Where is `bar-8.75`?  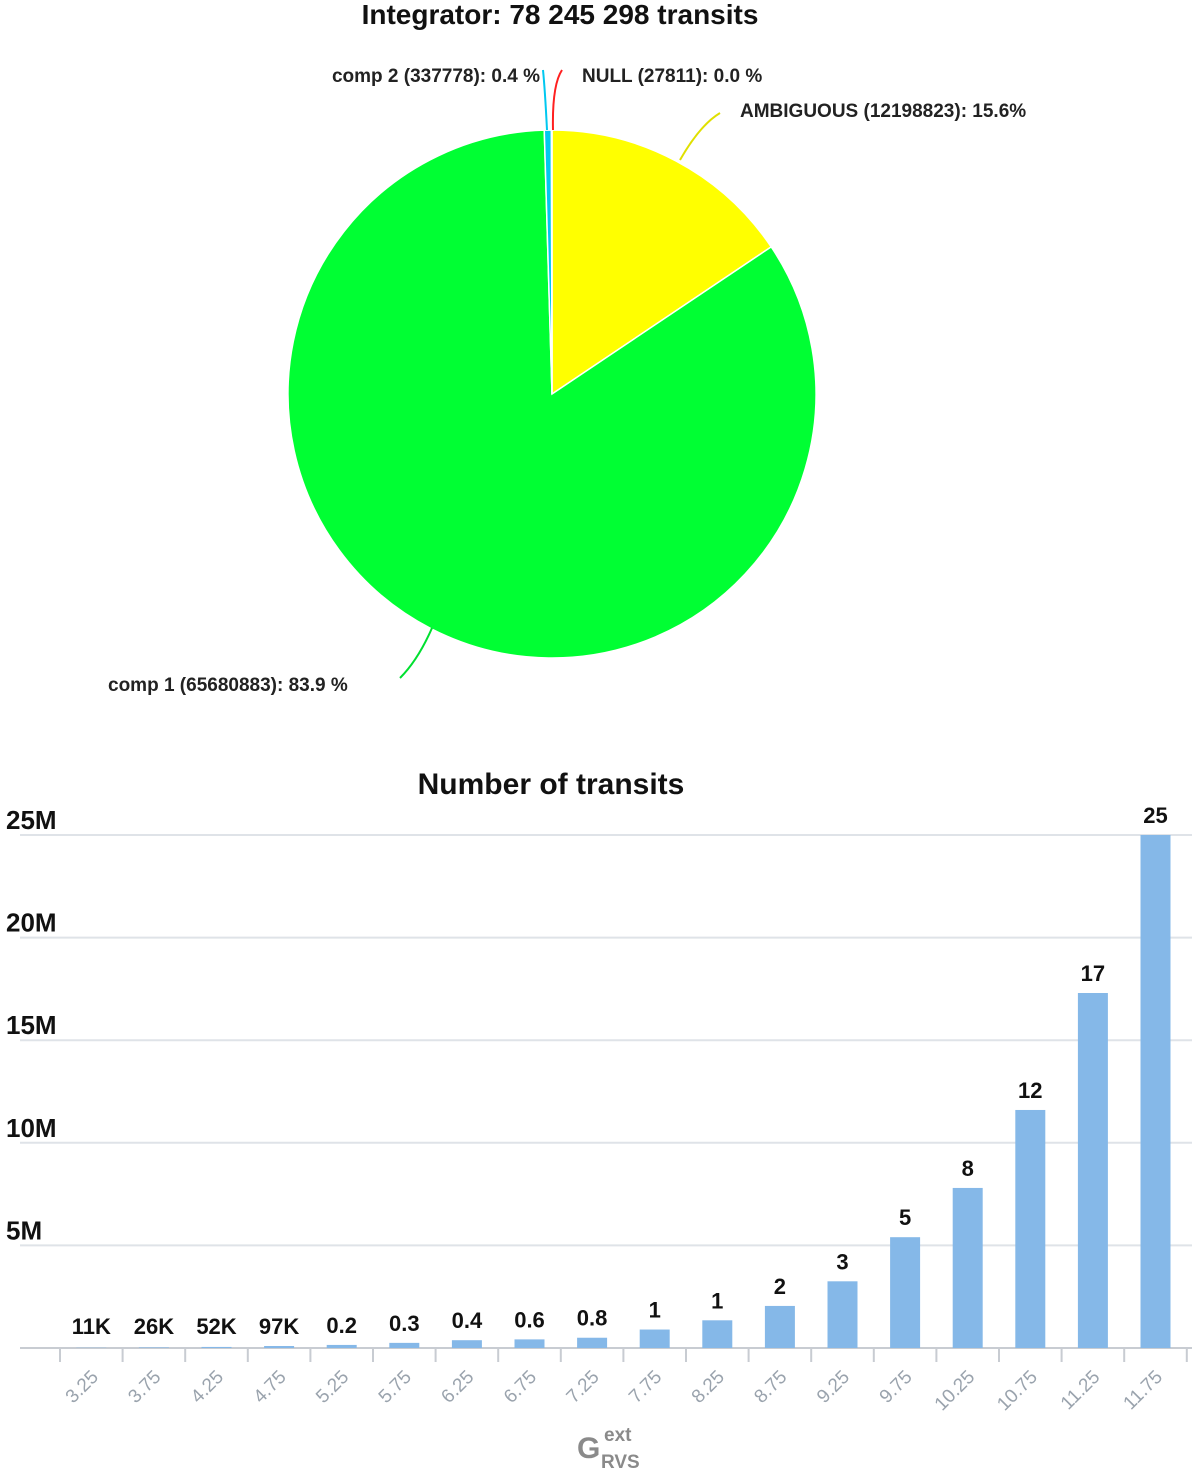 bar-8.75 is located at coordinates (779, 1326).